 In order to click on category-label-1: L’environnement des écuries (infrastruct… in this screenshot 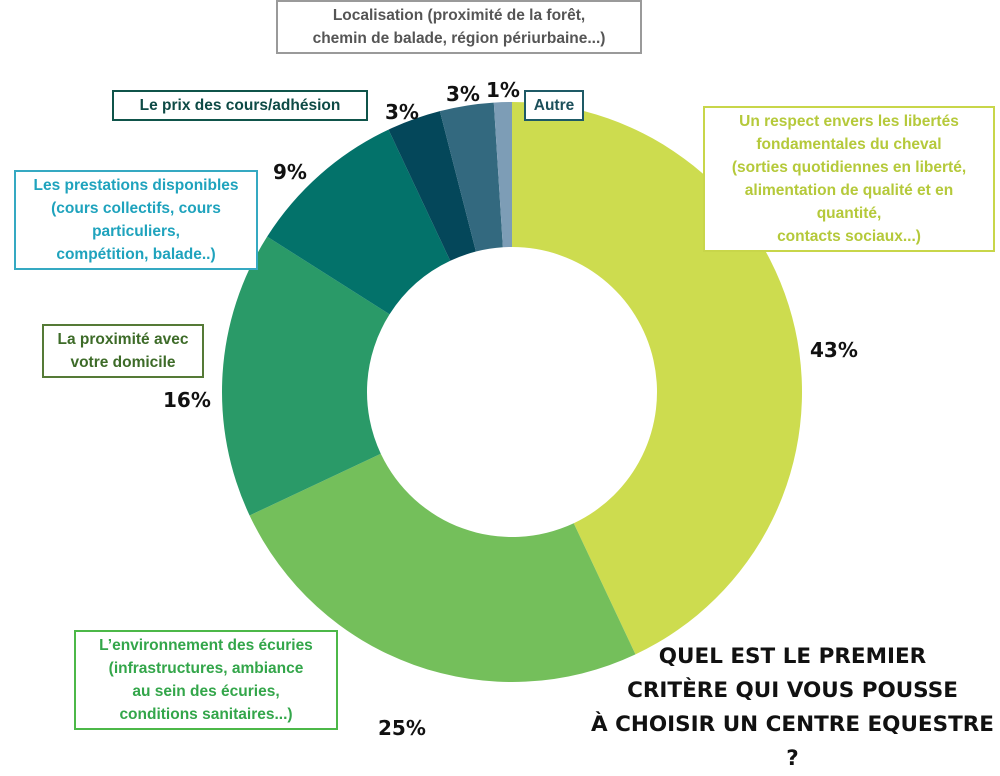, I will do `click(206, 680)`.